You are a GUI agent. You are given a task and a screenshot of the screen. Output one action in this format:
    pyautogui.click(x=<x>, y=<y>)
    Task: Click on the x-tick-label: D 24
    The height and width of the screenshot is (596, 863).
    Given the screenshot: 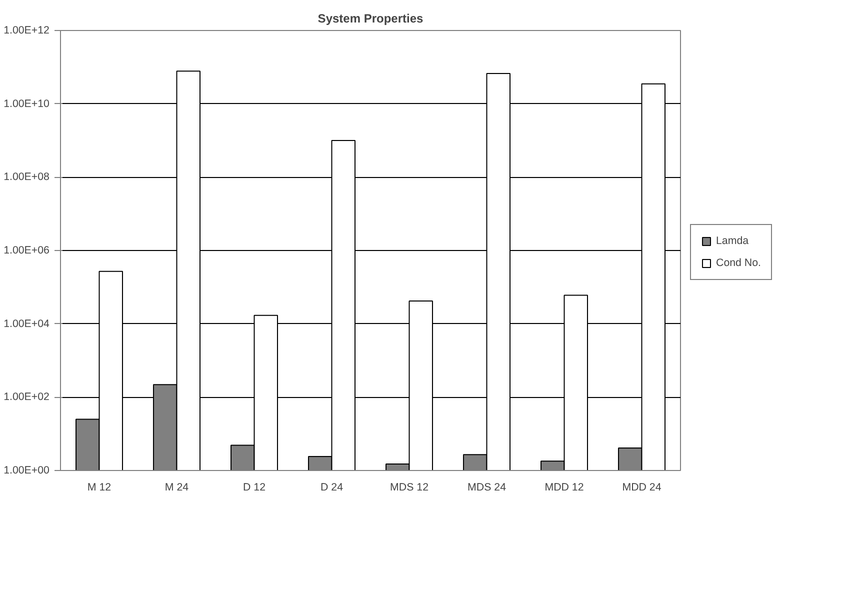 What is the action you would take?
    pyautogui.click(x=332, y=488)
    